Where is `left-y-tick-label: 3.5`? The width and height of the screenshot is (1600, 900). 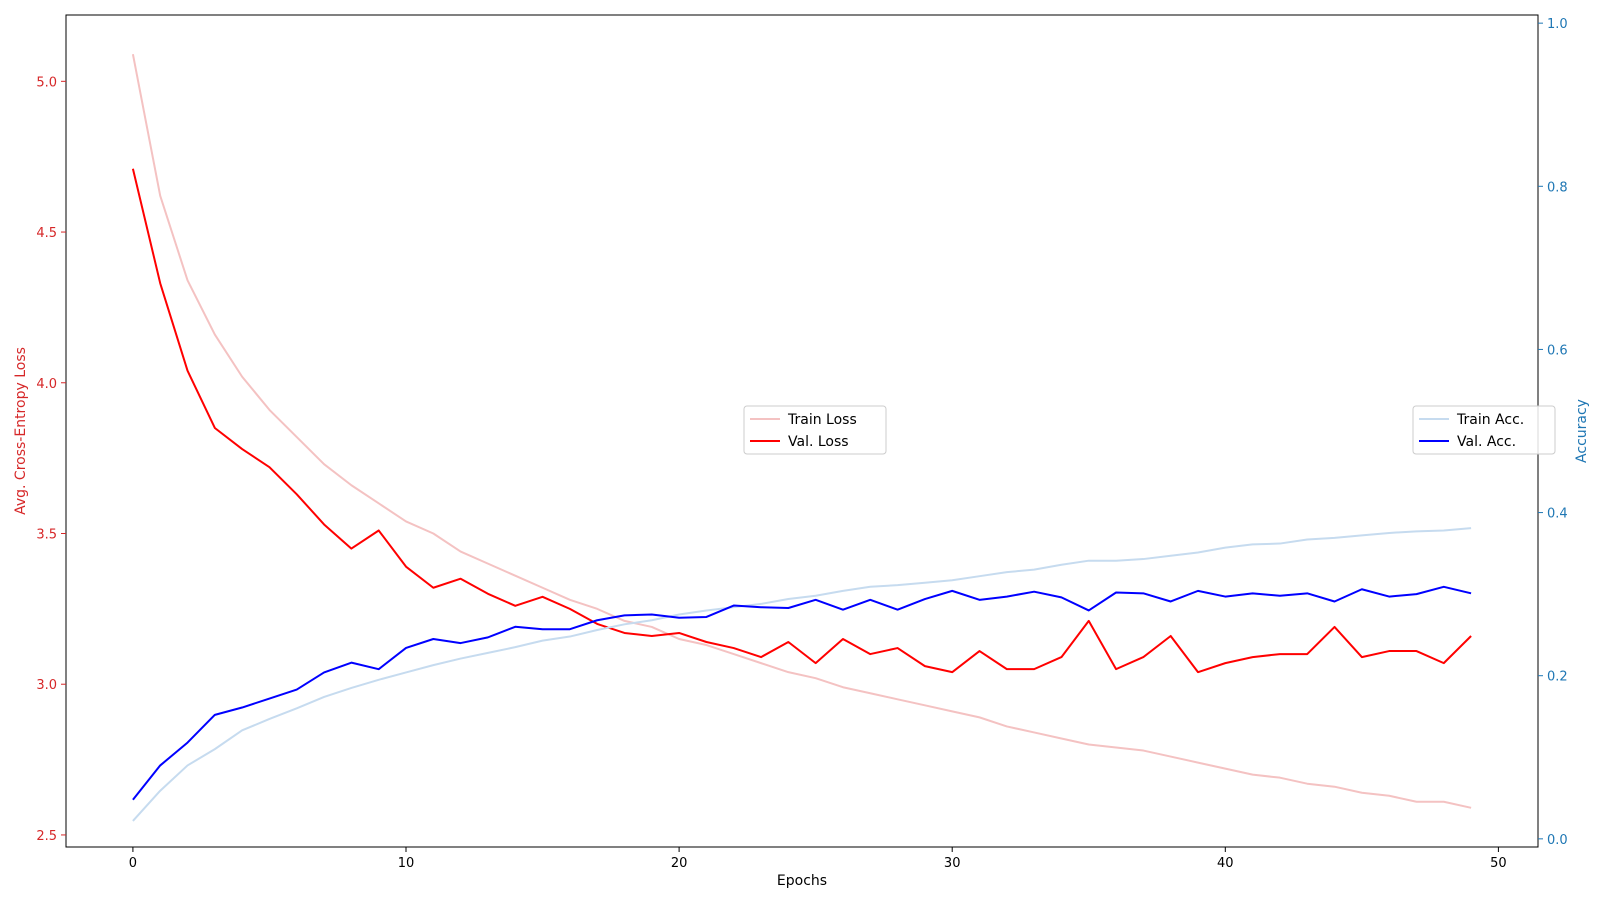
left-y-tick-label: 3.5 is located at coordinates (46, 534).